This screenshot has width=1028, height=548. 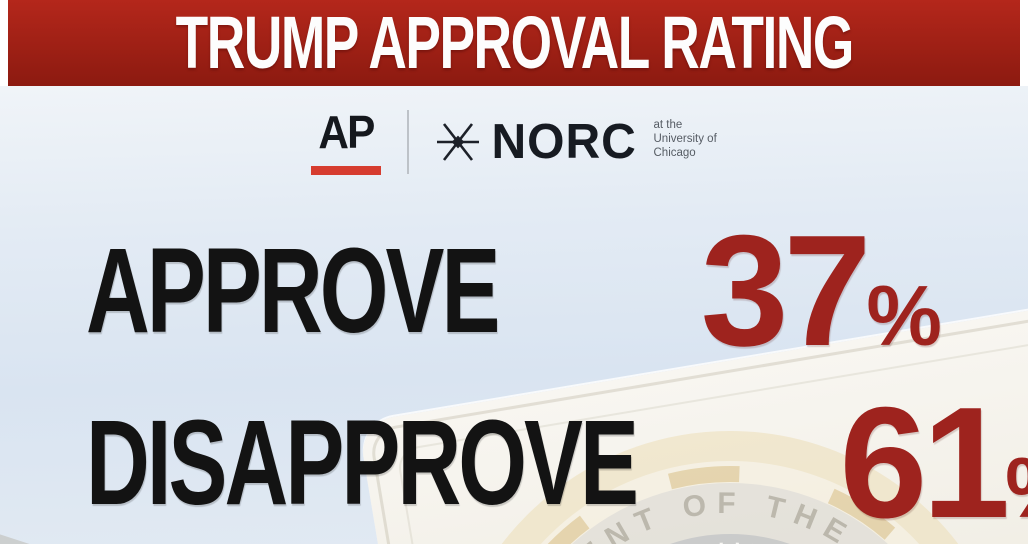 I want to click on result-value-disapprove: 61%, so click(x=933, y=463).